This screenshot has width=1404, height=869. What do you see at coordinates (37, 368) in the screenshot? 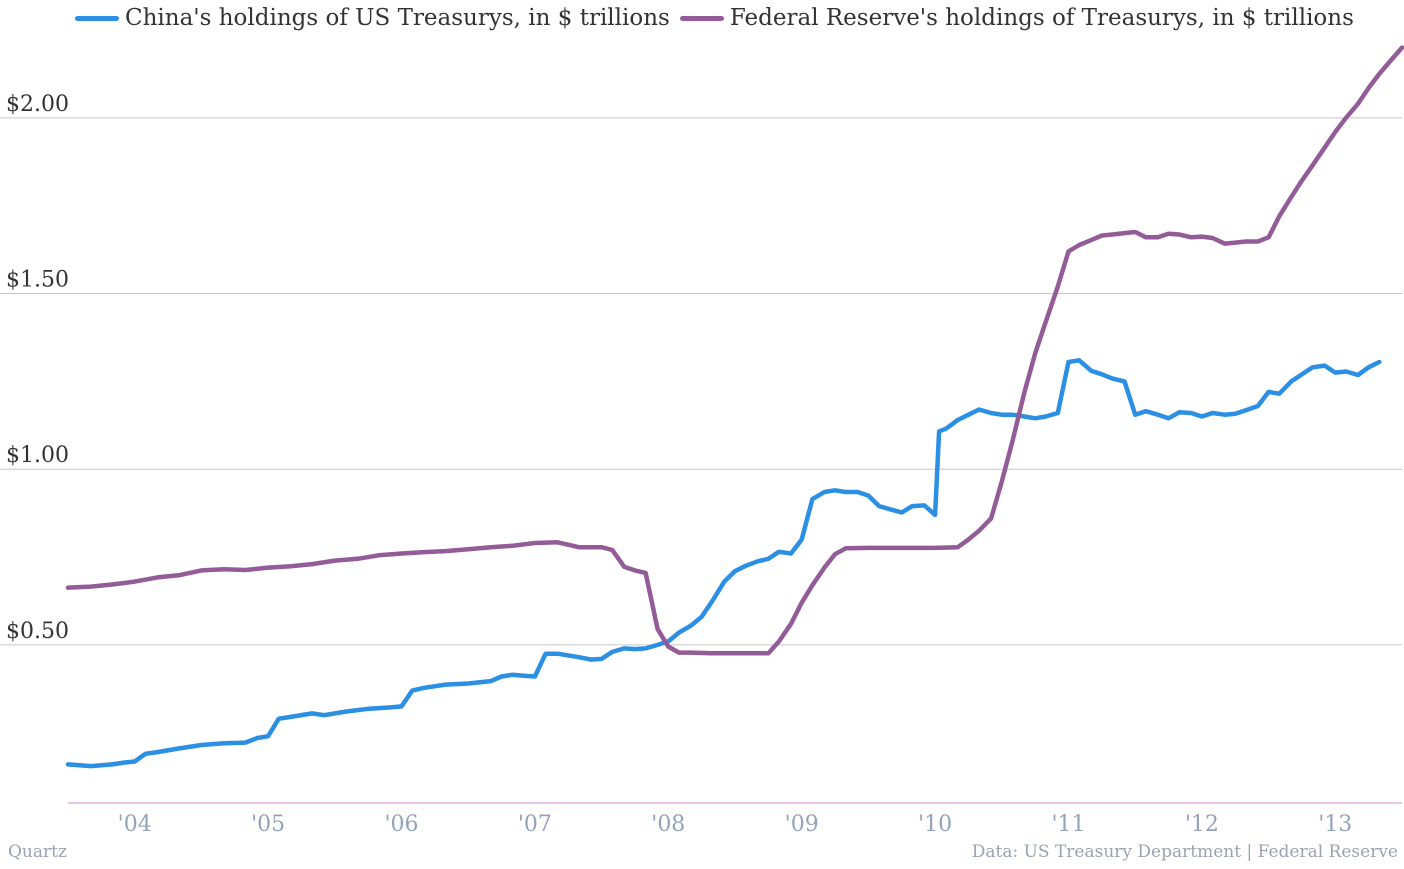
I see `y-axis: $0.50 $1.00 $1.50 $2.00` at bounding box center [37, 368].